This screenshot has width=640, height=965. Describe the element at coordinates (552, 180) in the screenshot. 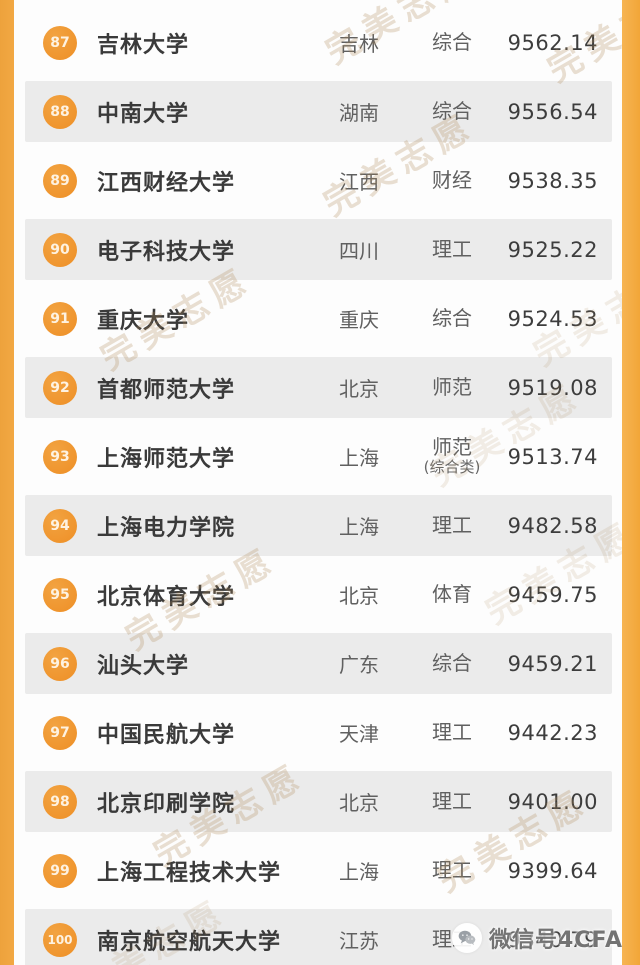

I see `score: 9538.35` at that location.